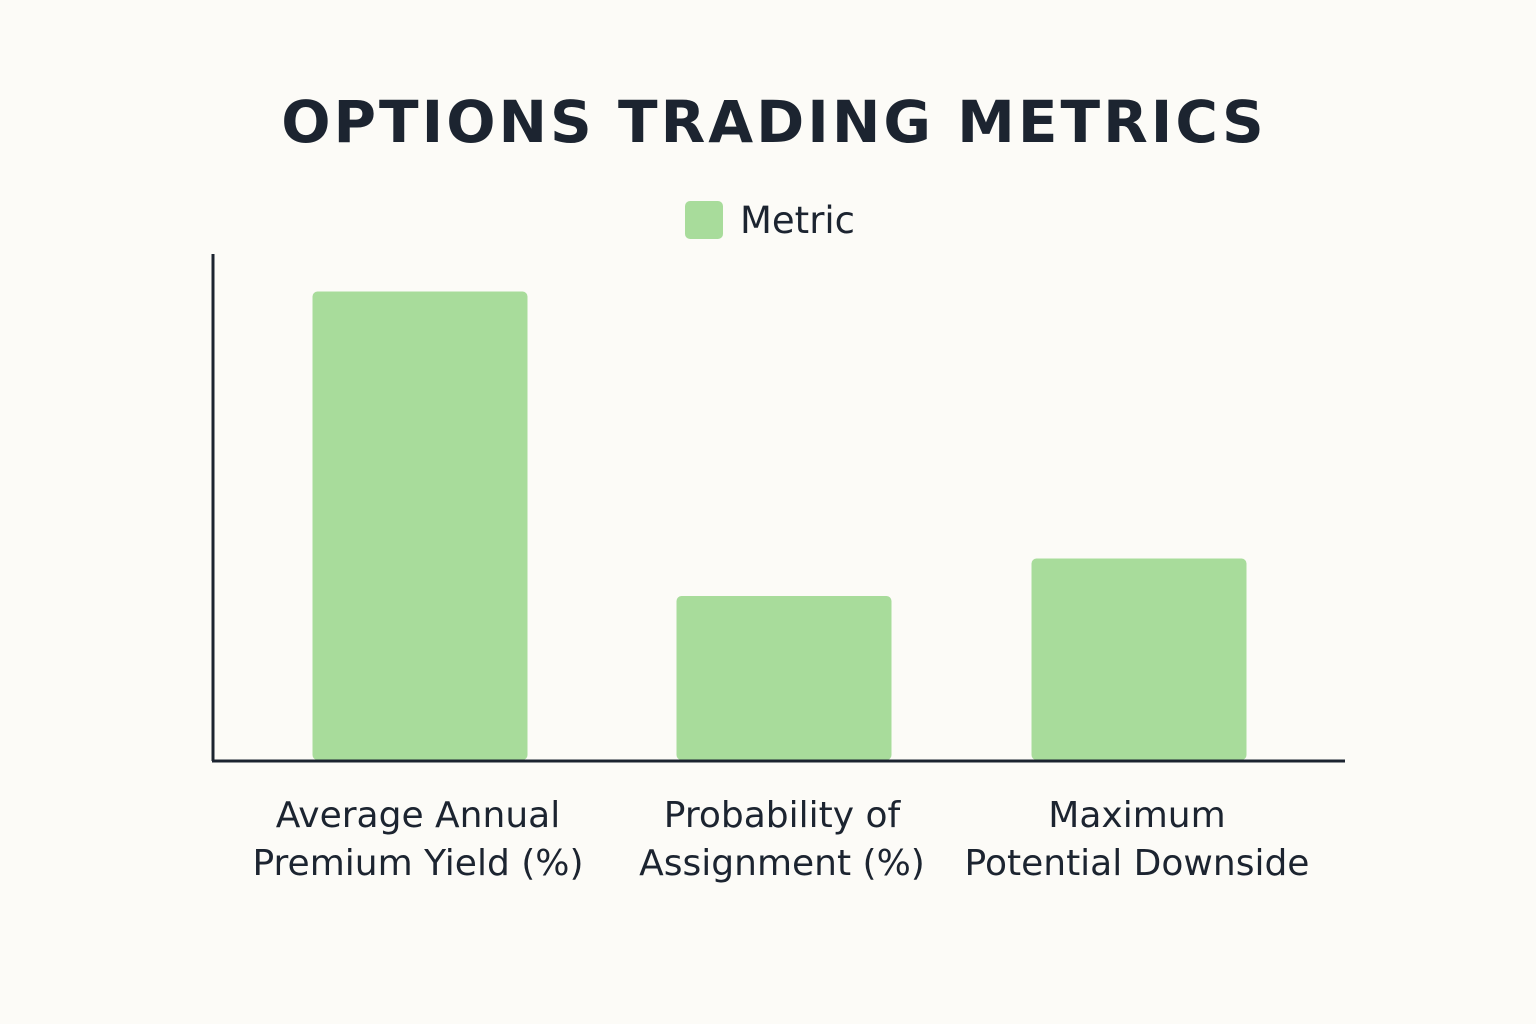  I want to click on x-tick-label: Maximum Potential Downside, so click(1137, 839).